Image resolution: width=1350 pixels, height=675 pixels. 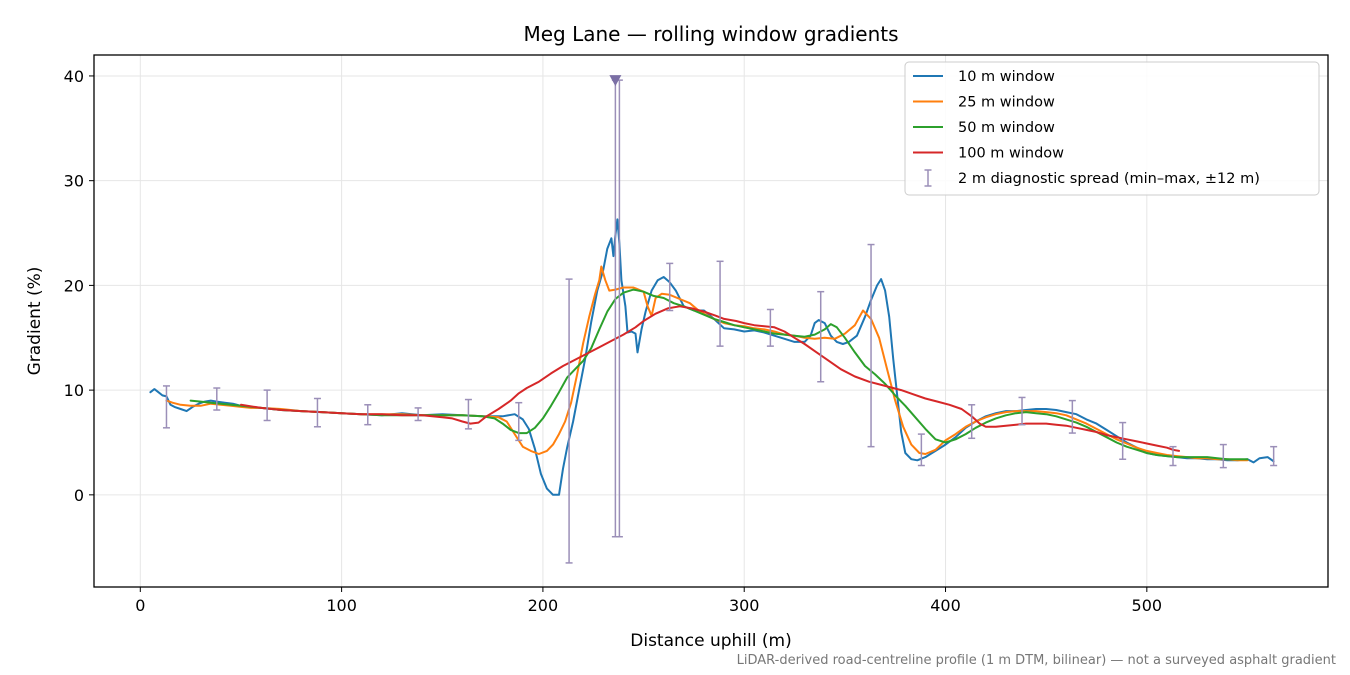 What do you see at coordinates (710, 641) in the screenshot?
I see `x-axis-label: Distance uphill (m)` at bounding box center [710, 641].